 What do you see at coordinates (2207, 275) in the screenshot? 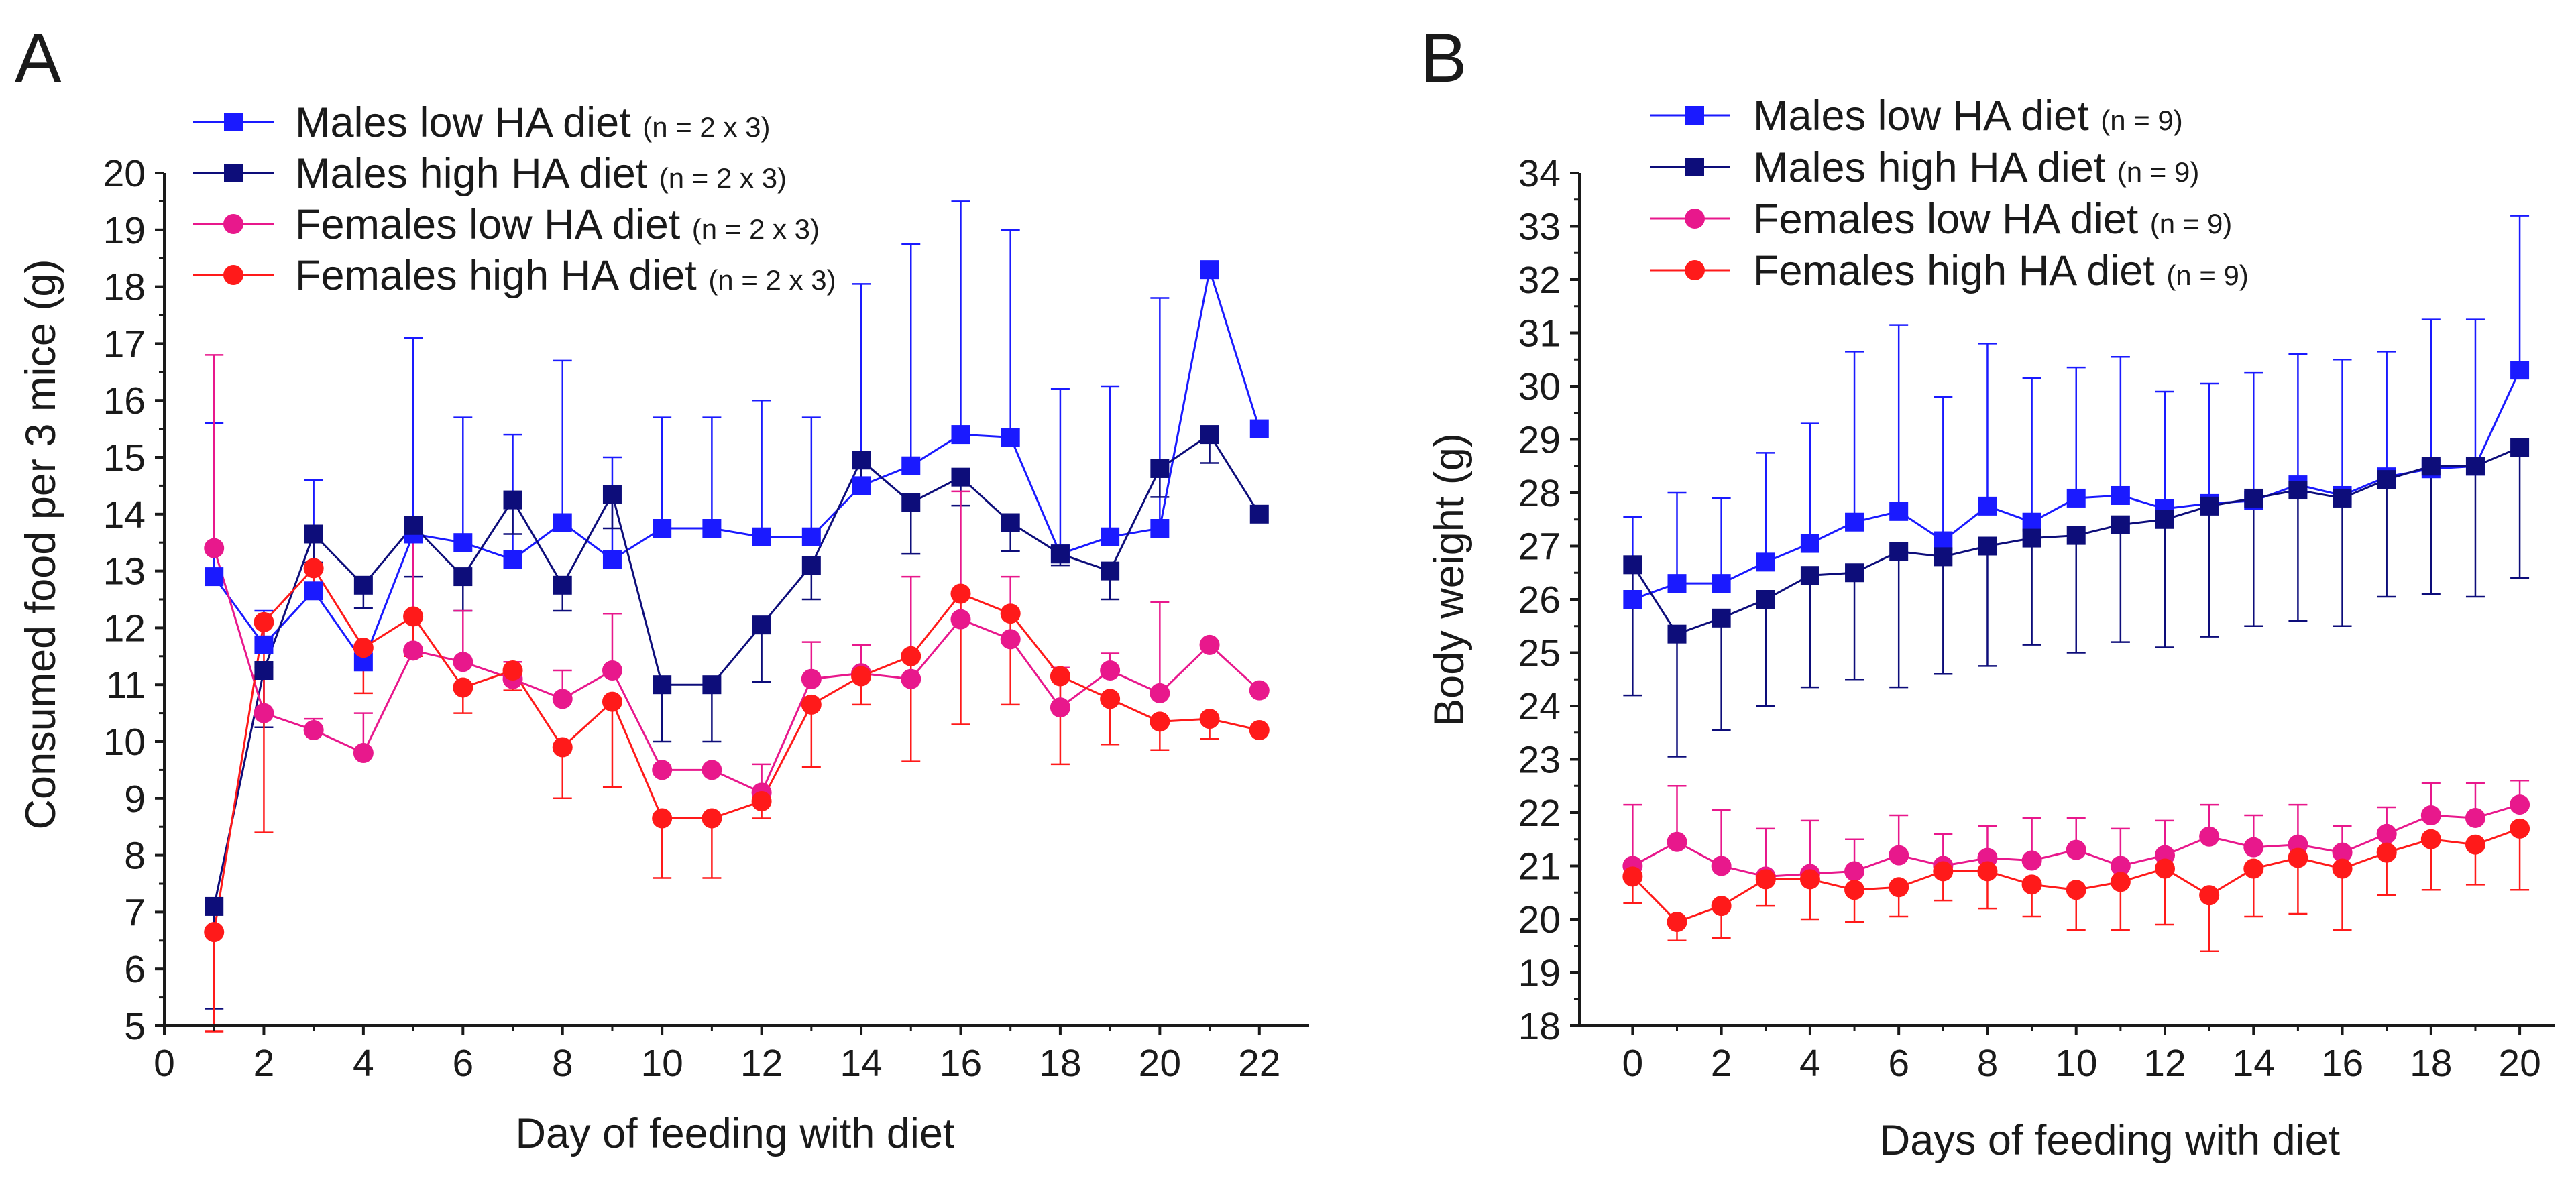
I see `panel-b-legend-note-females-high-ha-diet: (n = 9)` at bounding box center [2207, 275].